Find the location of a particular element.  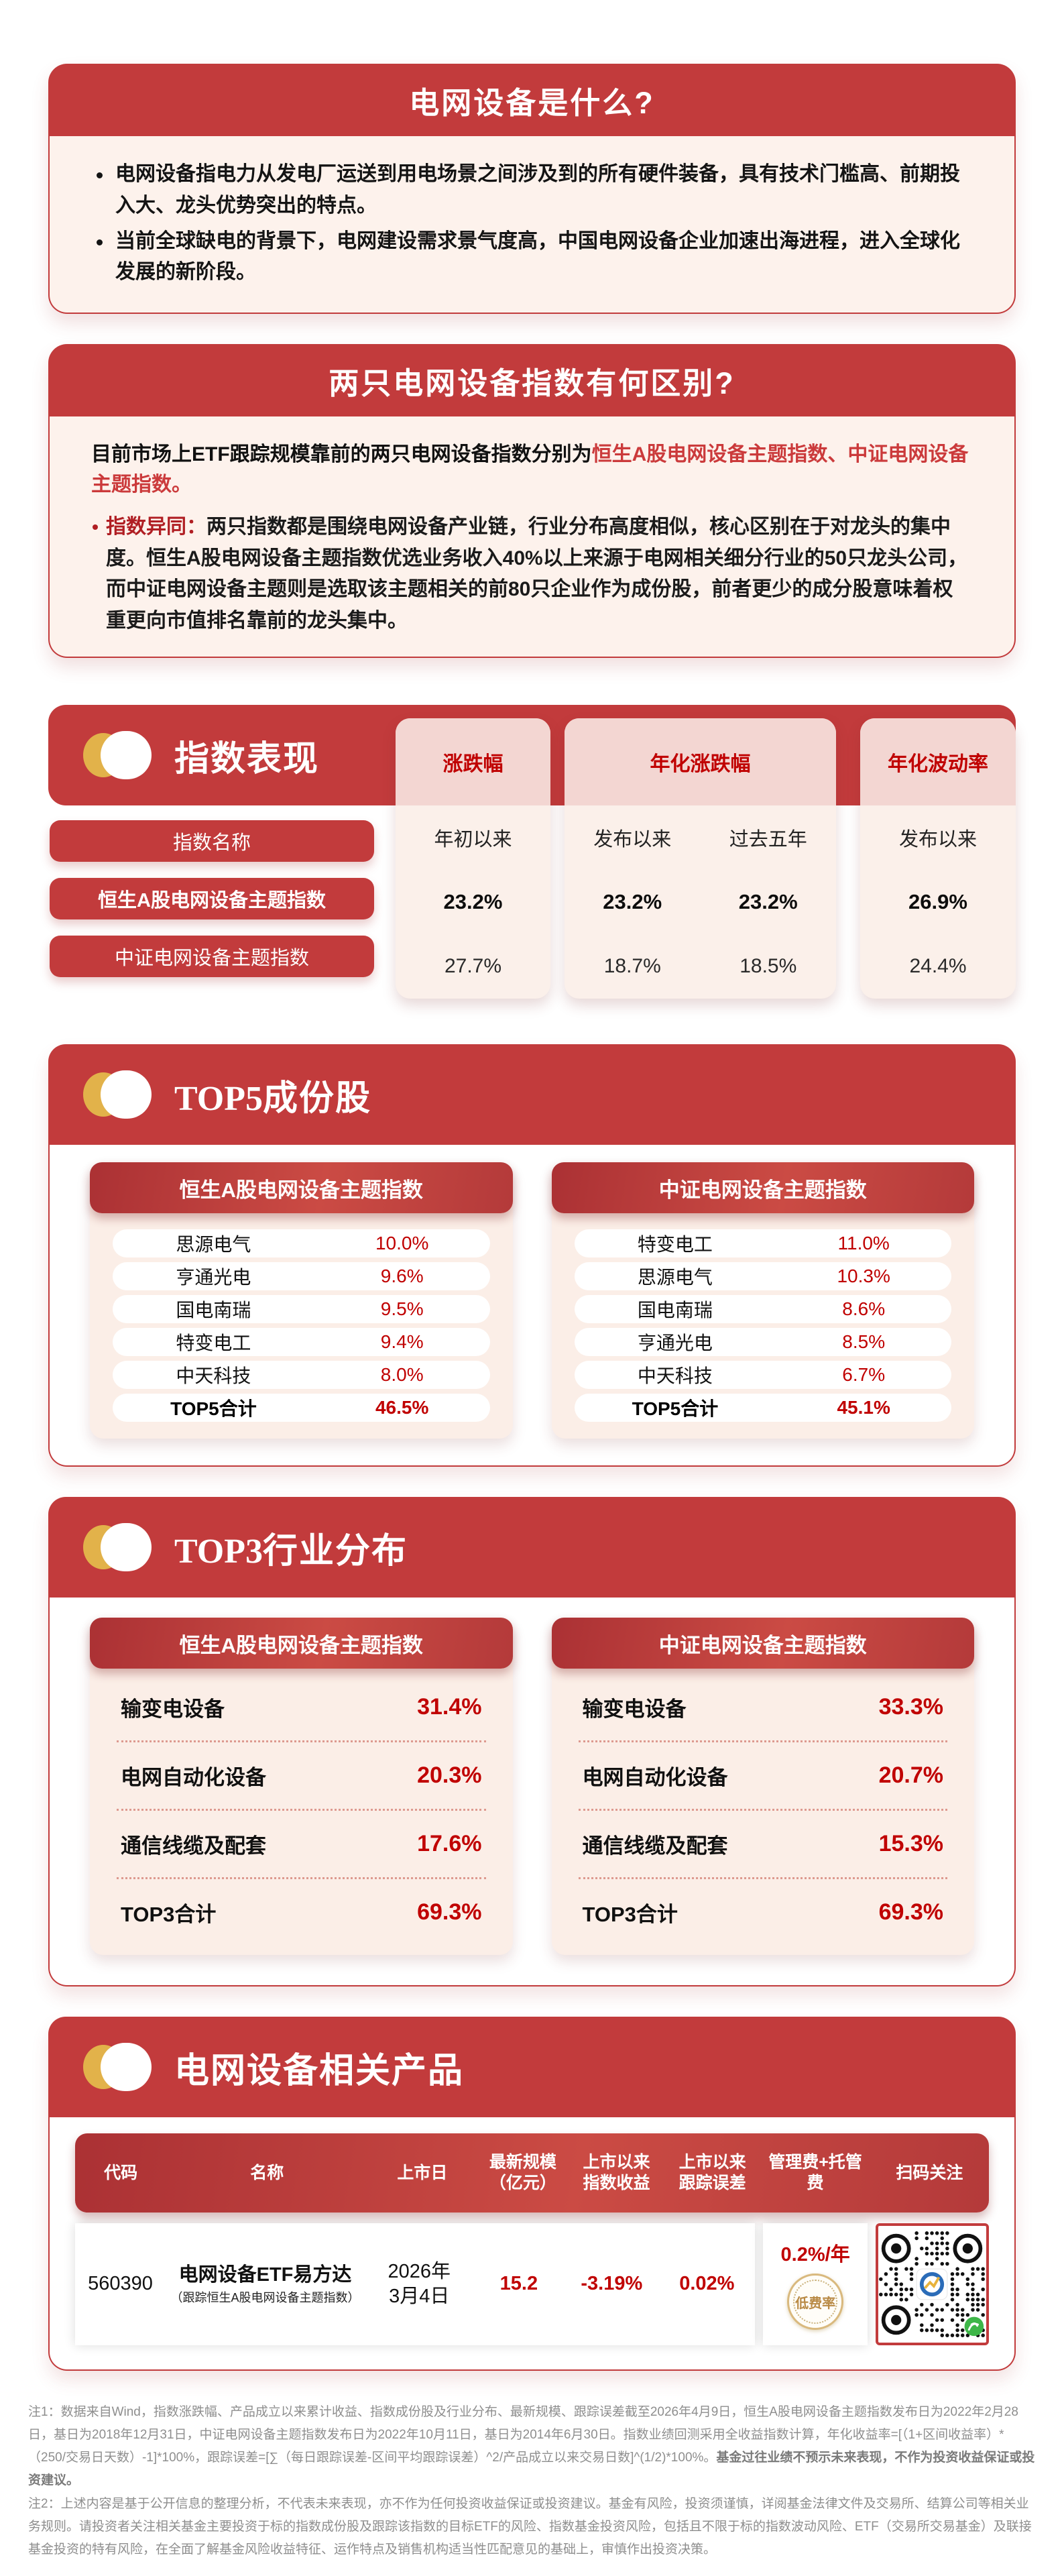

stock-name: 国电南瑞 is located at coordinates (213, 1310).